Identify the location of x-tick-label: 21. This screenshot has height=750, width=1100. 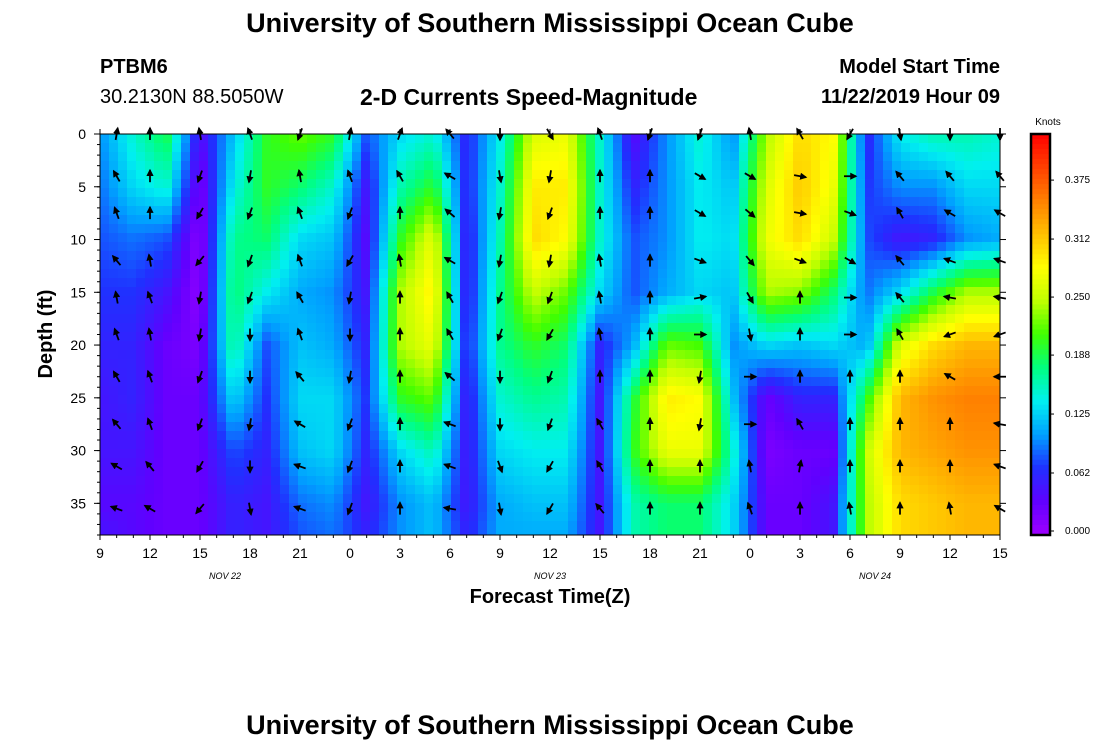
(300, 553).